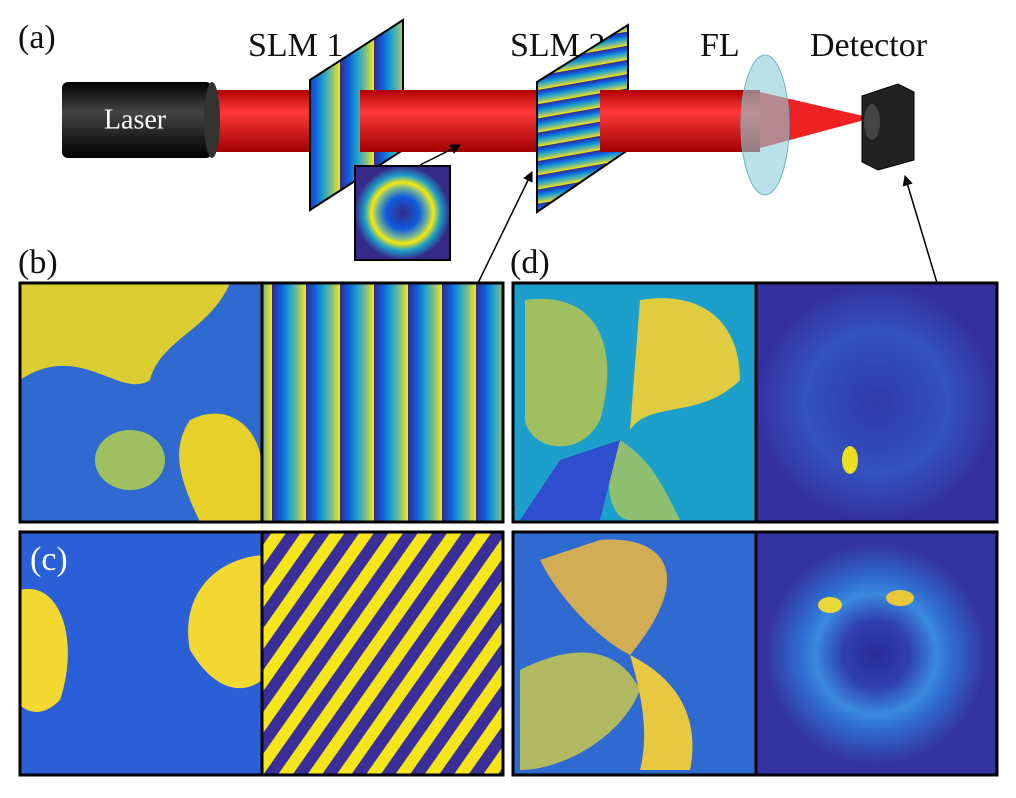 The width and height of the screenshot is (1016, 798). I want to click on label-b: (b), so click(38, 262).